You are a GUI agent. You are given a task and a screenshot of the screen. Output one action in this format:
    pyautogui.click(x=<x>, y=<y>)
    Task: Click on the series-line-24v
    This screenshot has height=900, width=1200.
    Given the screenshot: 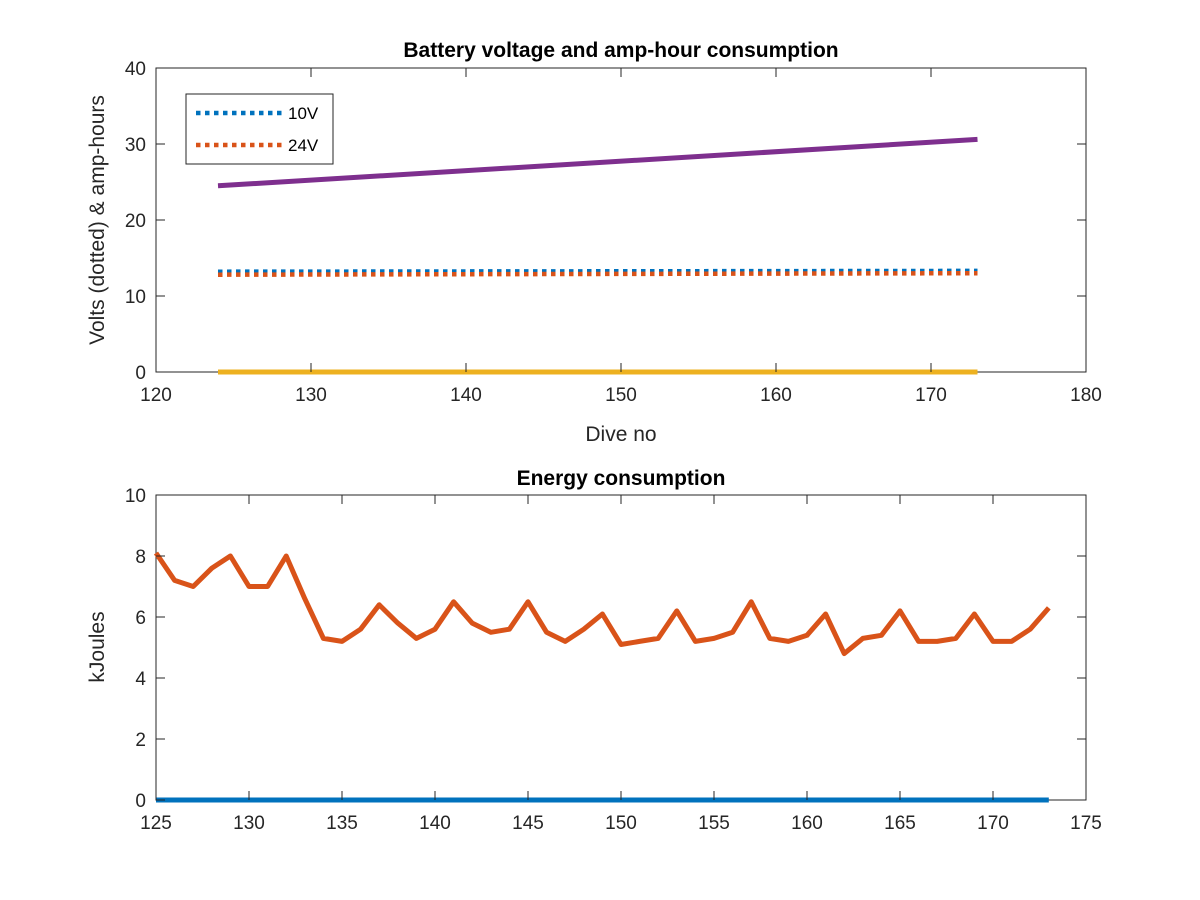 What is the action you would take?
    pyautogui.click(x=597, y=273)
    